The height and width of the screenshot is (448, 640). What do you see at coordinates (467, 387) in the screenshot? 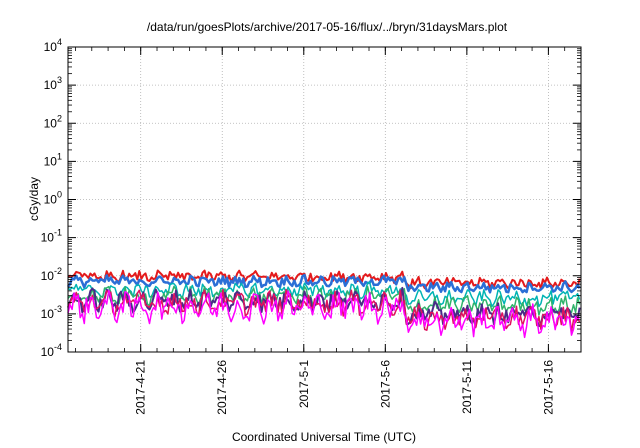
I see `x-tick-label: 2017-5-11` at bounding box center [467, 387].